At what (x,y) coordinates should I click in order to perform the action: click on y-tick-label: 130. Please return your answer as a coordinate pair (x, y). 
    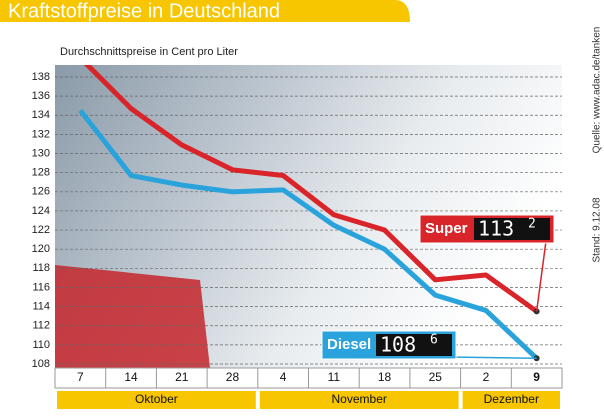
    Looking at the image, I should click on (41, 153).